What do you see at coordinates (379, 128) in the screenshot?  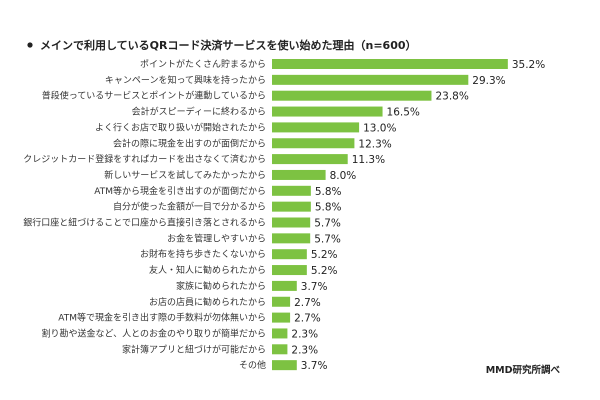 I see `value-label: 13.0%` at bounding box center [379, 128].